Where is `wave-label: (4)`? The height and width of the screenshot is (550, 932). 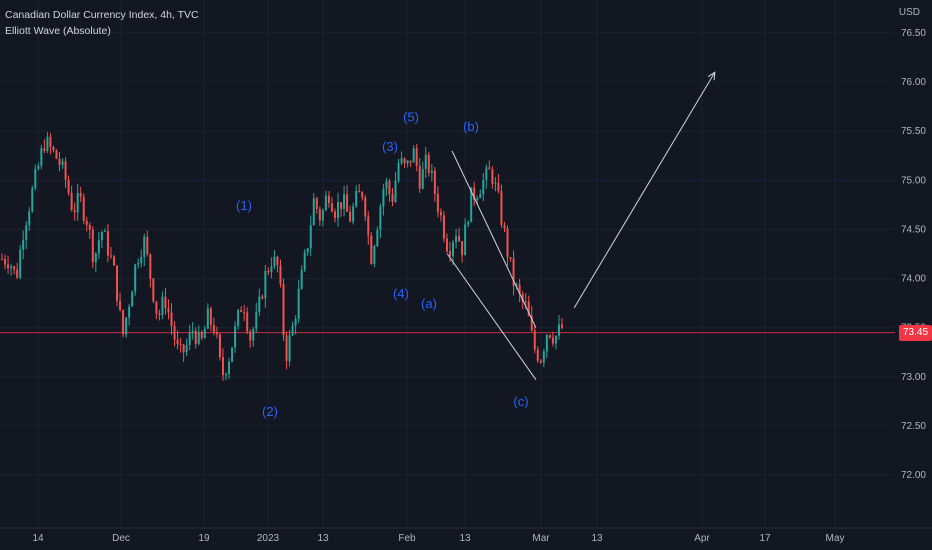 wave-label: (4) is located at coordinates (401, 293).